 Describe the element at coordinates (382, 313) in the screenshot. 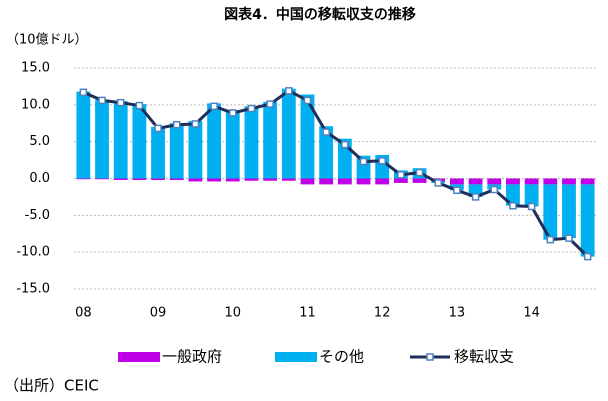

I see `x-tick-label: 12` at that location.